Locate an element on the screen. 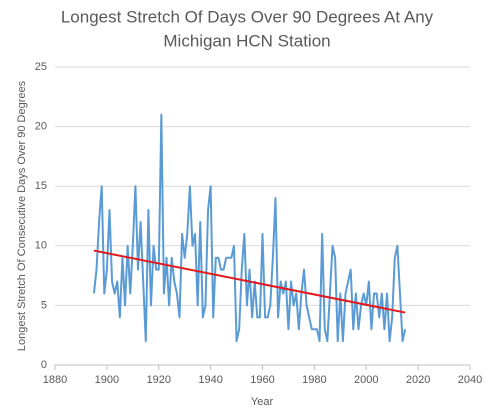  y-tick-label: 15 is located at coordinates (41, 186).